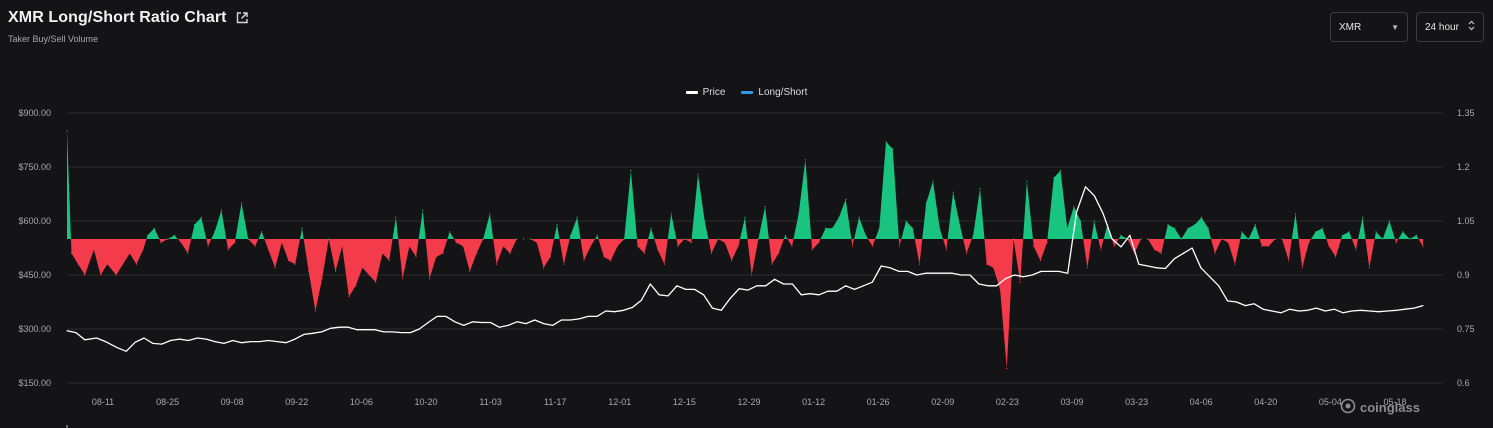 The height and width of the screenshot is (428, 1493). What do you see at coordinates (1466, 221) in the screenshot?
I see `right-tick-label: 1.05` at bounding box center [1466, 221].